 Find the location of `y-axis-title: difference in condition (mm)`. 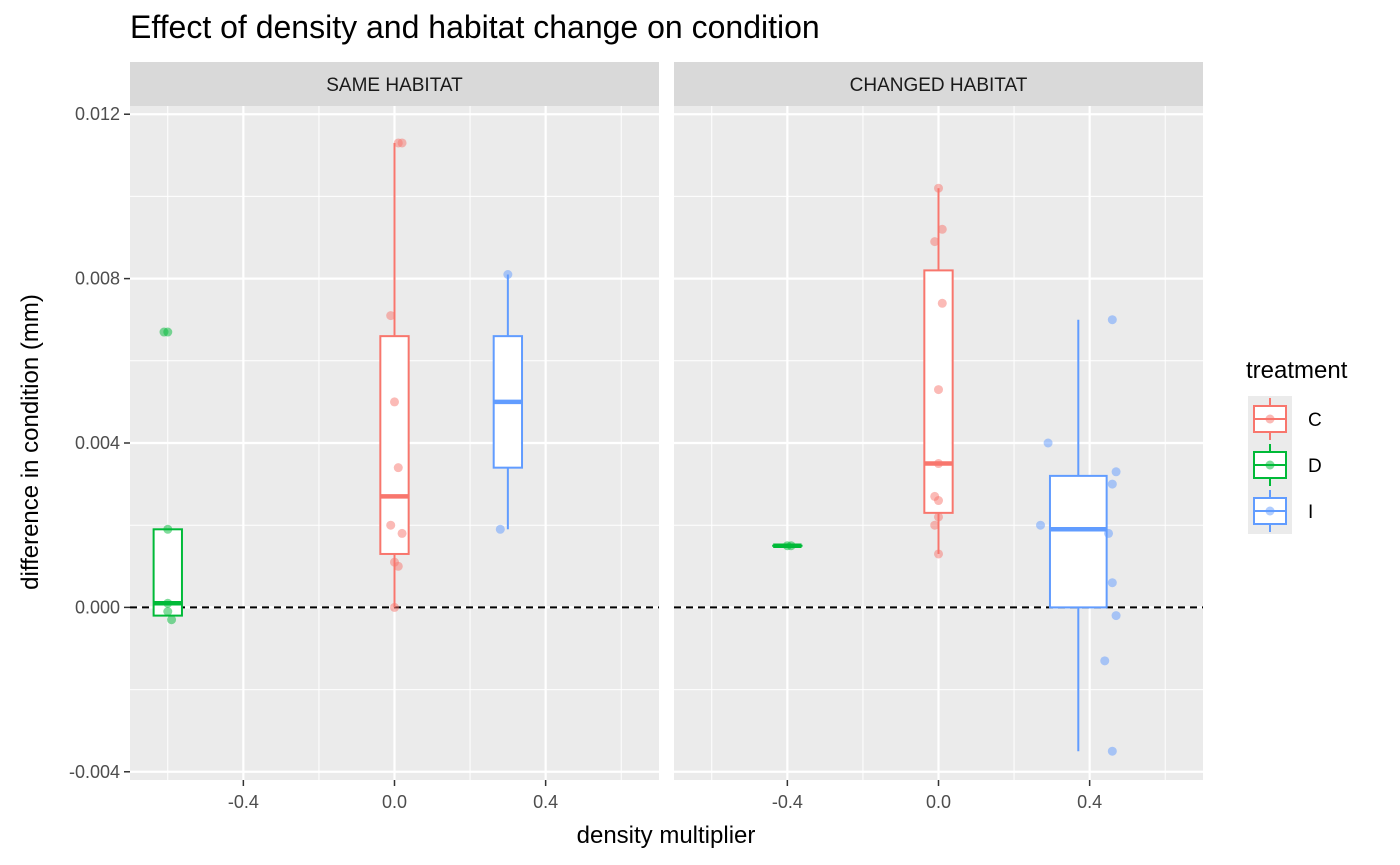

y-axis-title: difference in condition (mm) is located at coordinates (30, 442).